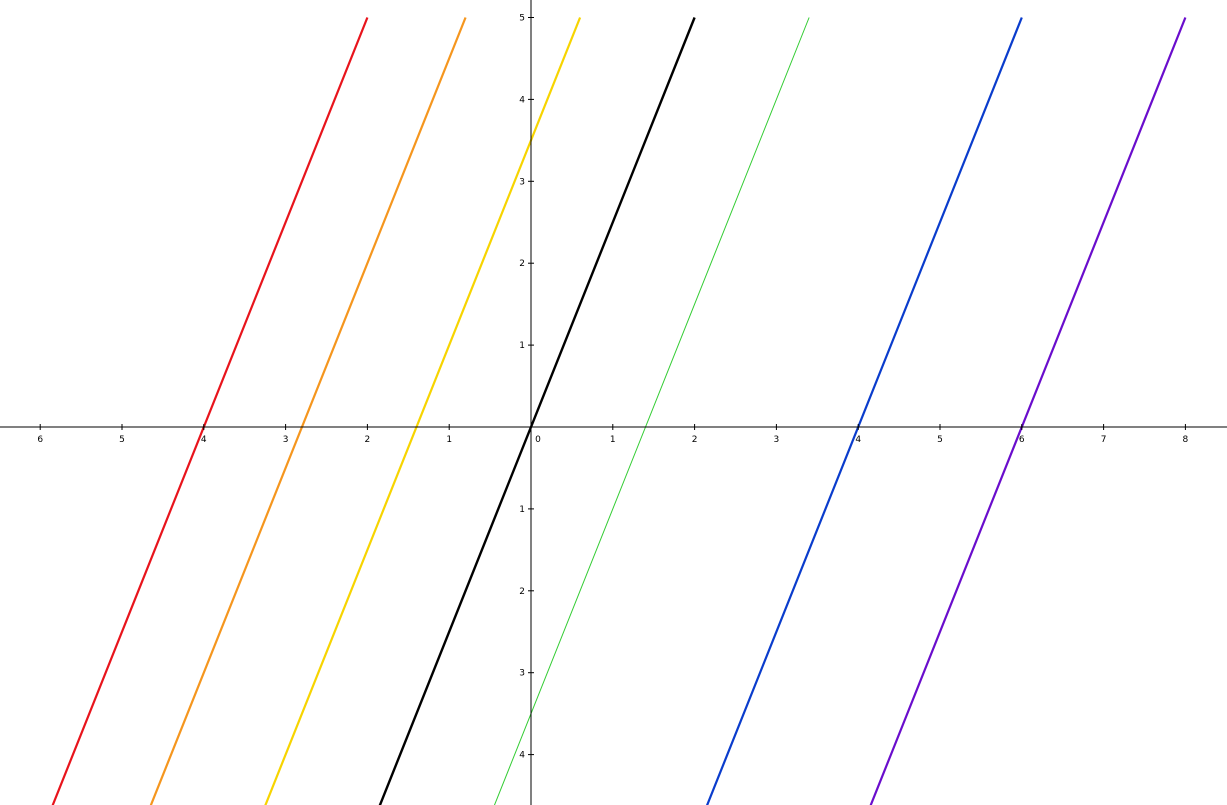 The height and width of the screenshot is (805, 1227). I want to click on x-tick-label: 0, so click(538, 440).